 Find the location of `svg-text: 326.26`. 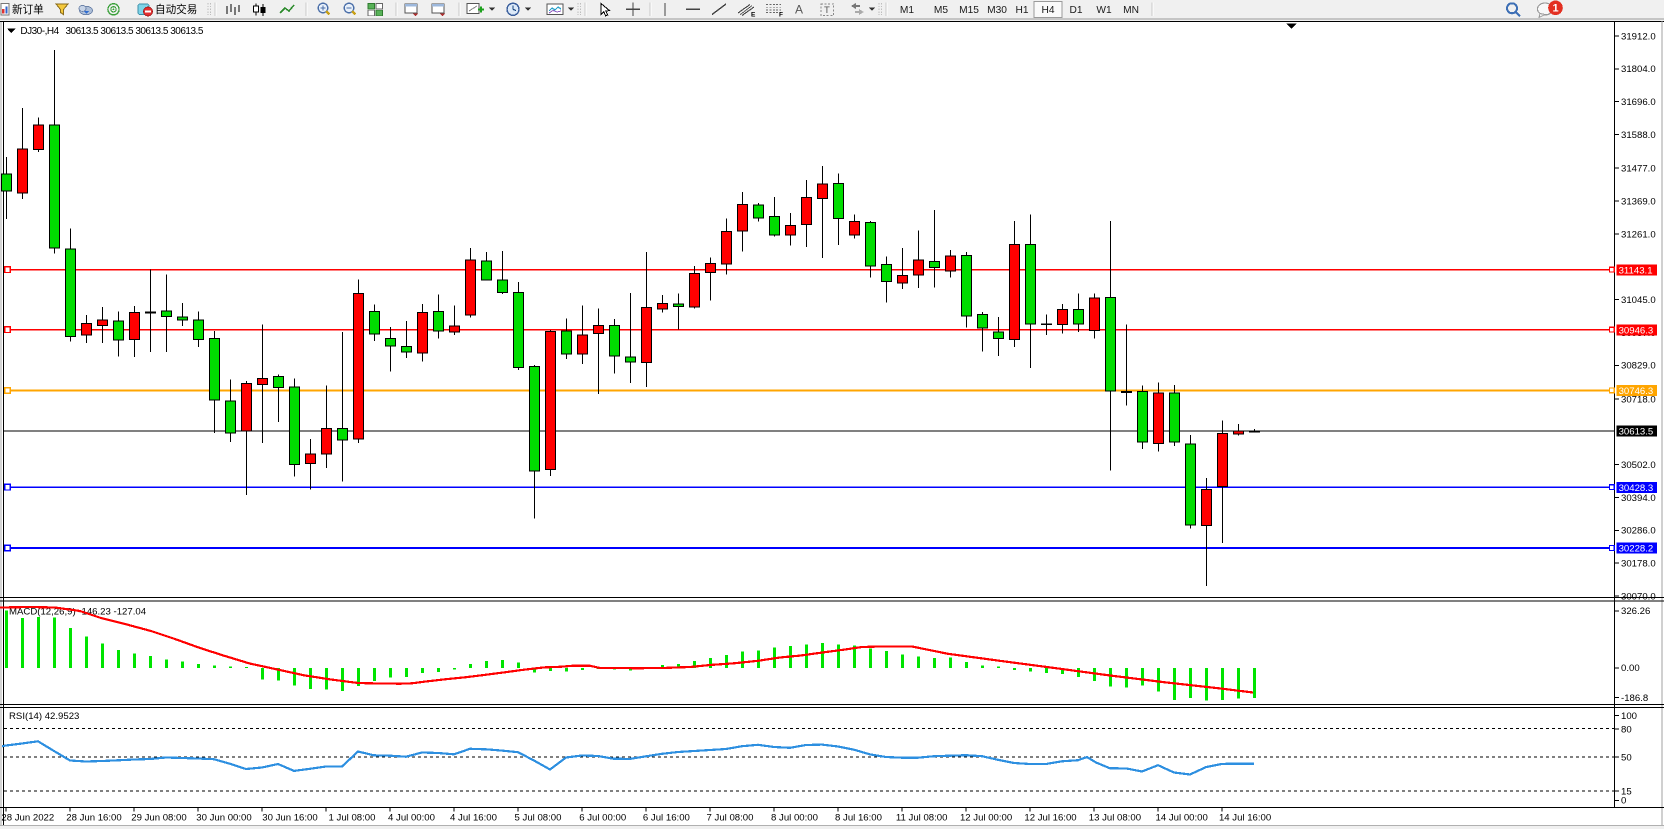

svg-text: 326.26 is located at coordinates (1635, 611).